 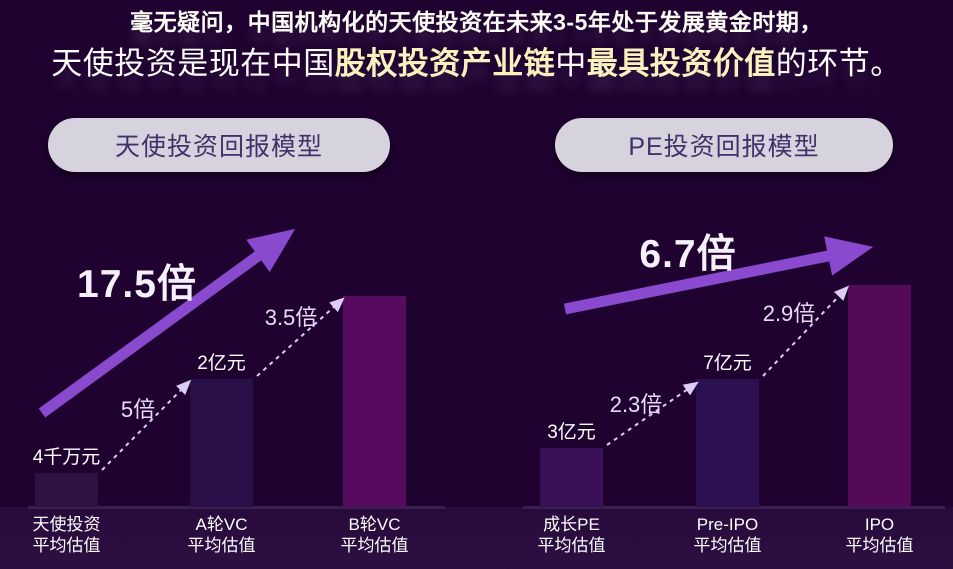 What do you see at coordinates (374, 535) in the screenshot?
I see `bar-category-label: B轮VC 平均估值` at bounding box center [374, 535].